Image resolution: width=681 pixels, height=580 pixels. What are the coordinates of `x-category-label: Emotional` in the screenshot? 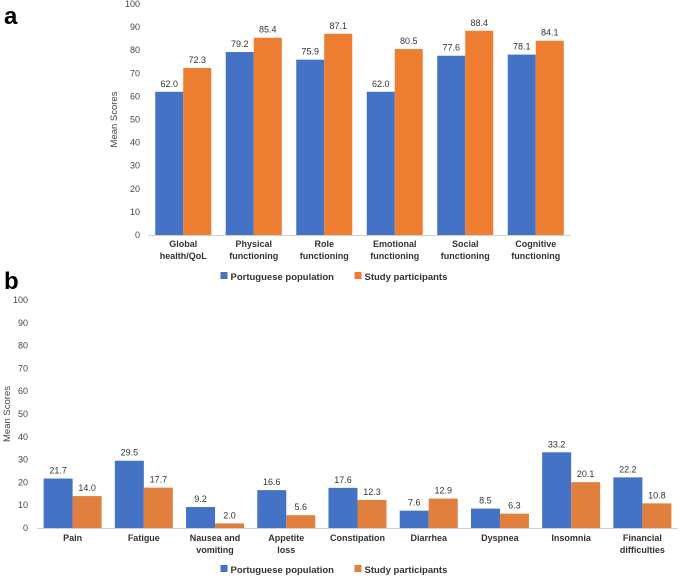 It's located at (395, 244).